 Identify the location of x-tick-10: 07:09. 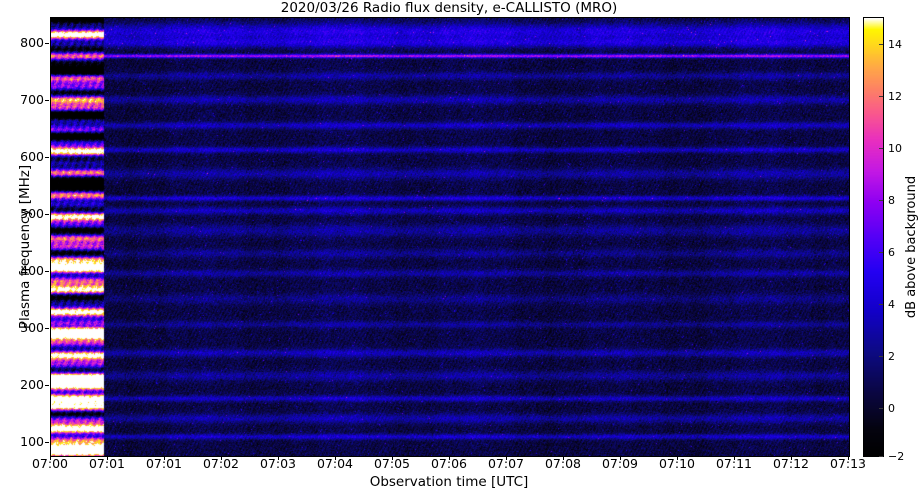
(620, 463).